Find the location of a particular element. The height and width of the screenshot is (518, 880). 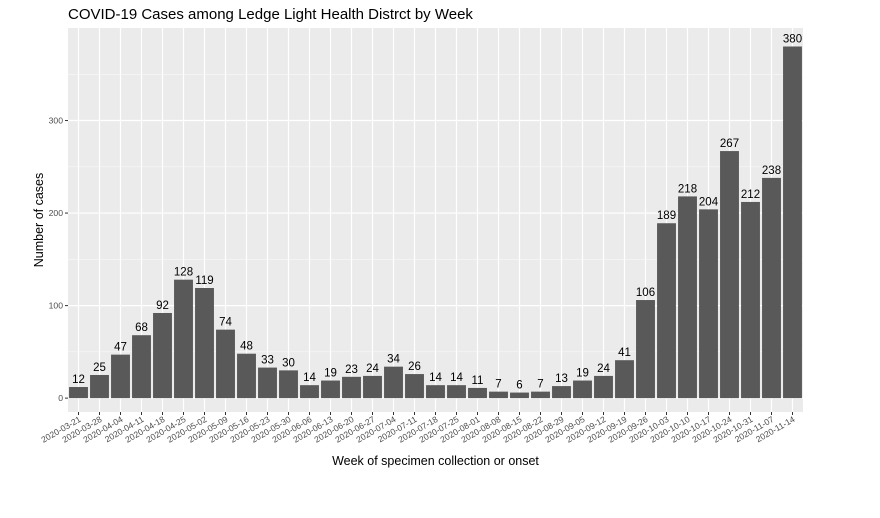

data-label: 26 is located at coordinates (414, 367).